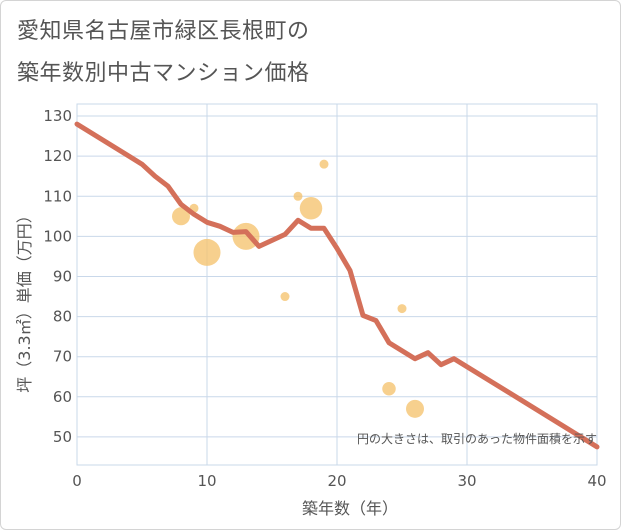 This screenshot has width=621, height=530. Describe the element at coordinates (336, 481) in the screenshot. I see `x-tick-label: 20` at that location.